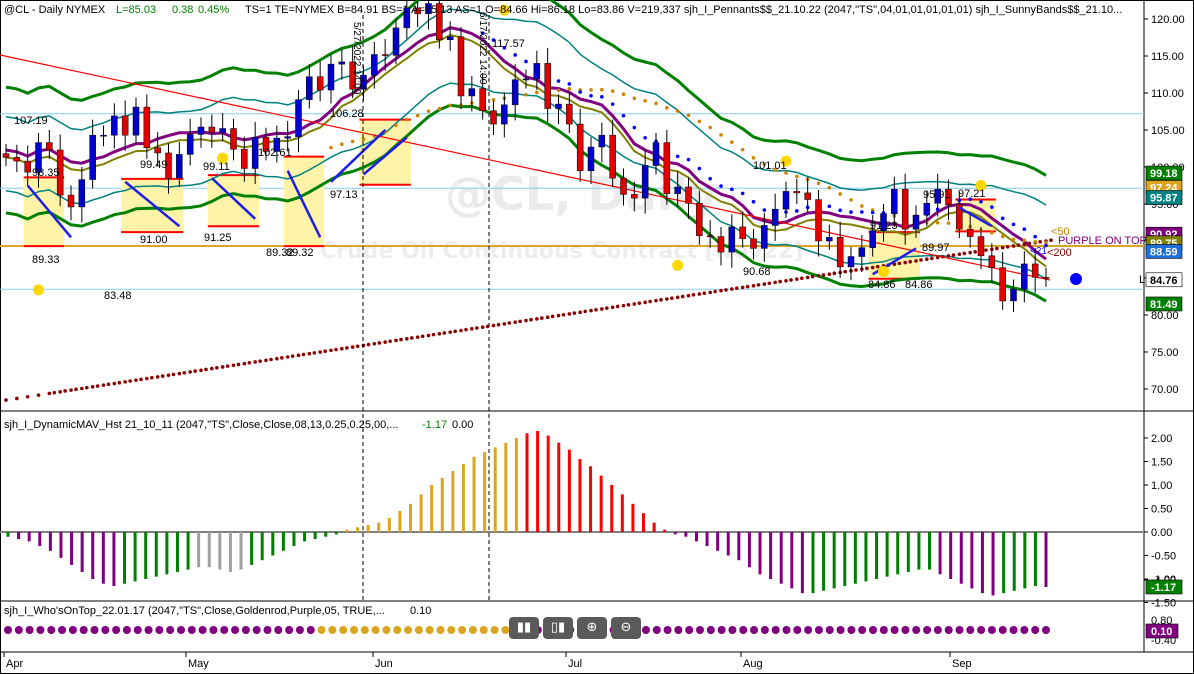 The image size is (1194, 674). What do you see at coordinates (154, 240) in the screenshot?
I see `annotation-label: 91.00` at bounding box center [154, 240].